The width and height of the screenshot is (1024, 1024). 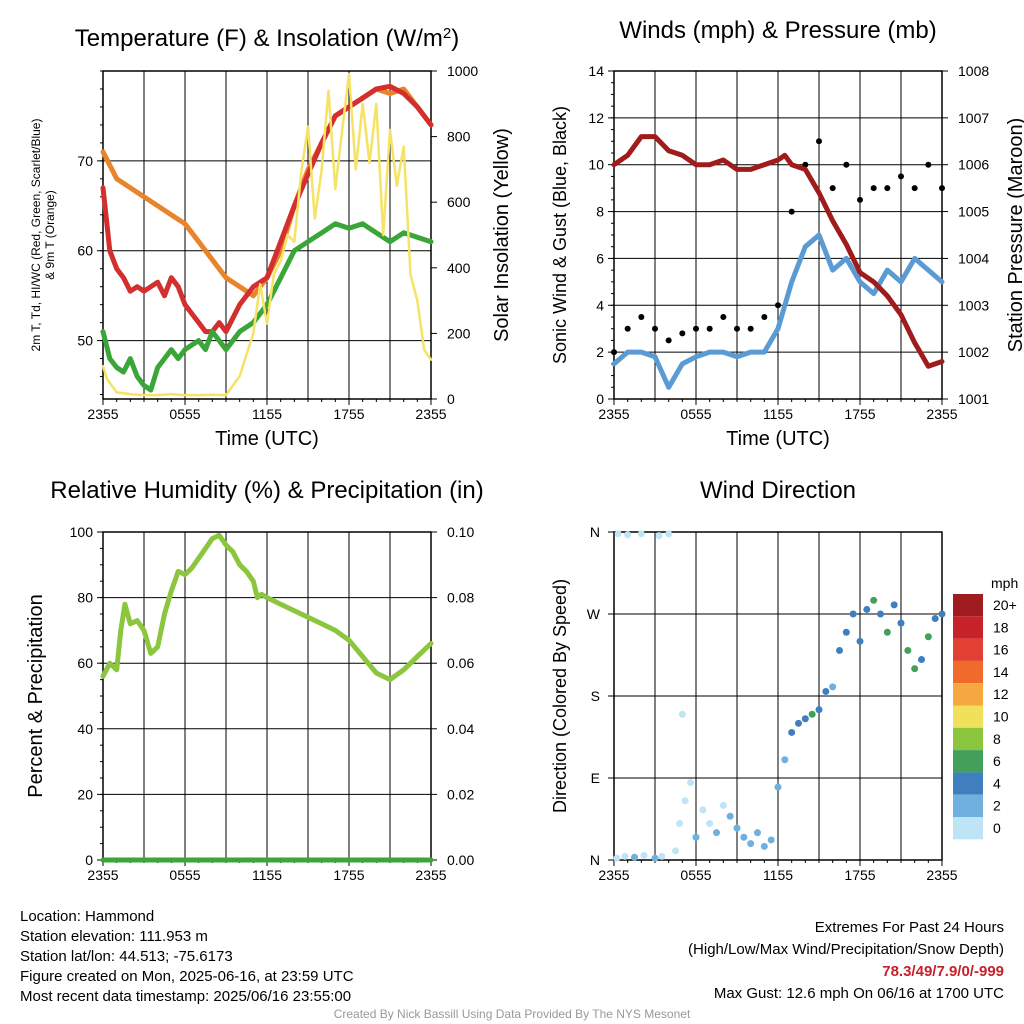 What do you see at coordinates (1014, 235) in the screenshot?
I see `y2-axis-label: Station Pressure (Maroon)` at bounding box center [1014, 235].